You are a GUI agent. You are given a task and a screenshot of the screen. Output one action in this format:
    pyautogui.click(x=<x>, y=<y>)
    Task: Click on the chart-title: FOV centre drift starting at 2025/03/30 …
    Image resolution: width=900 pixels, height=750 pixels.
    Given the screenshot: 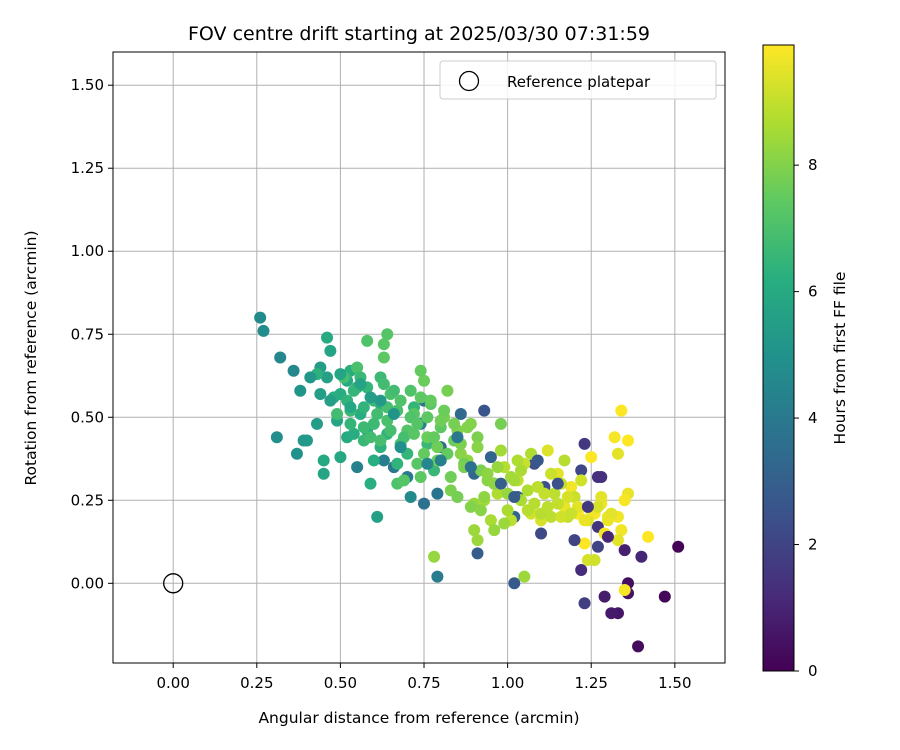 What is the action you would take?
    pyautogui.click(x=419, y=34)
    